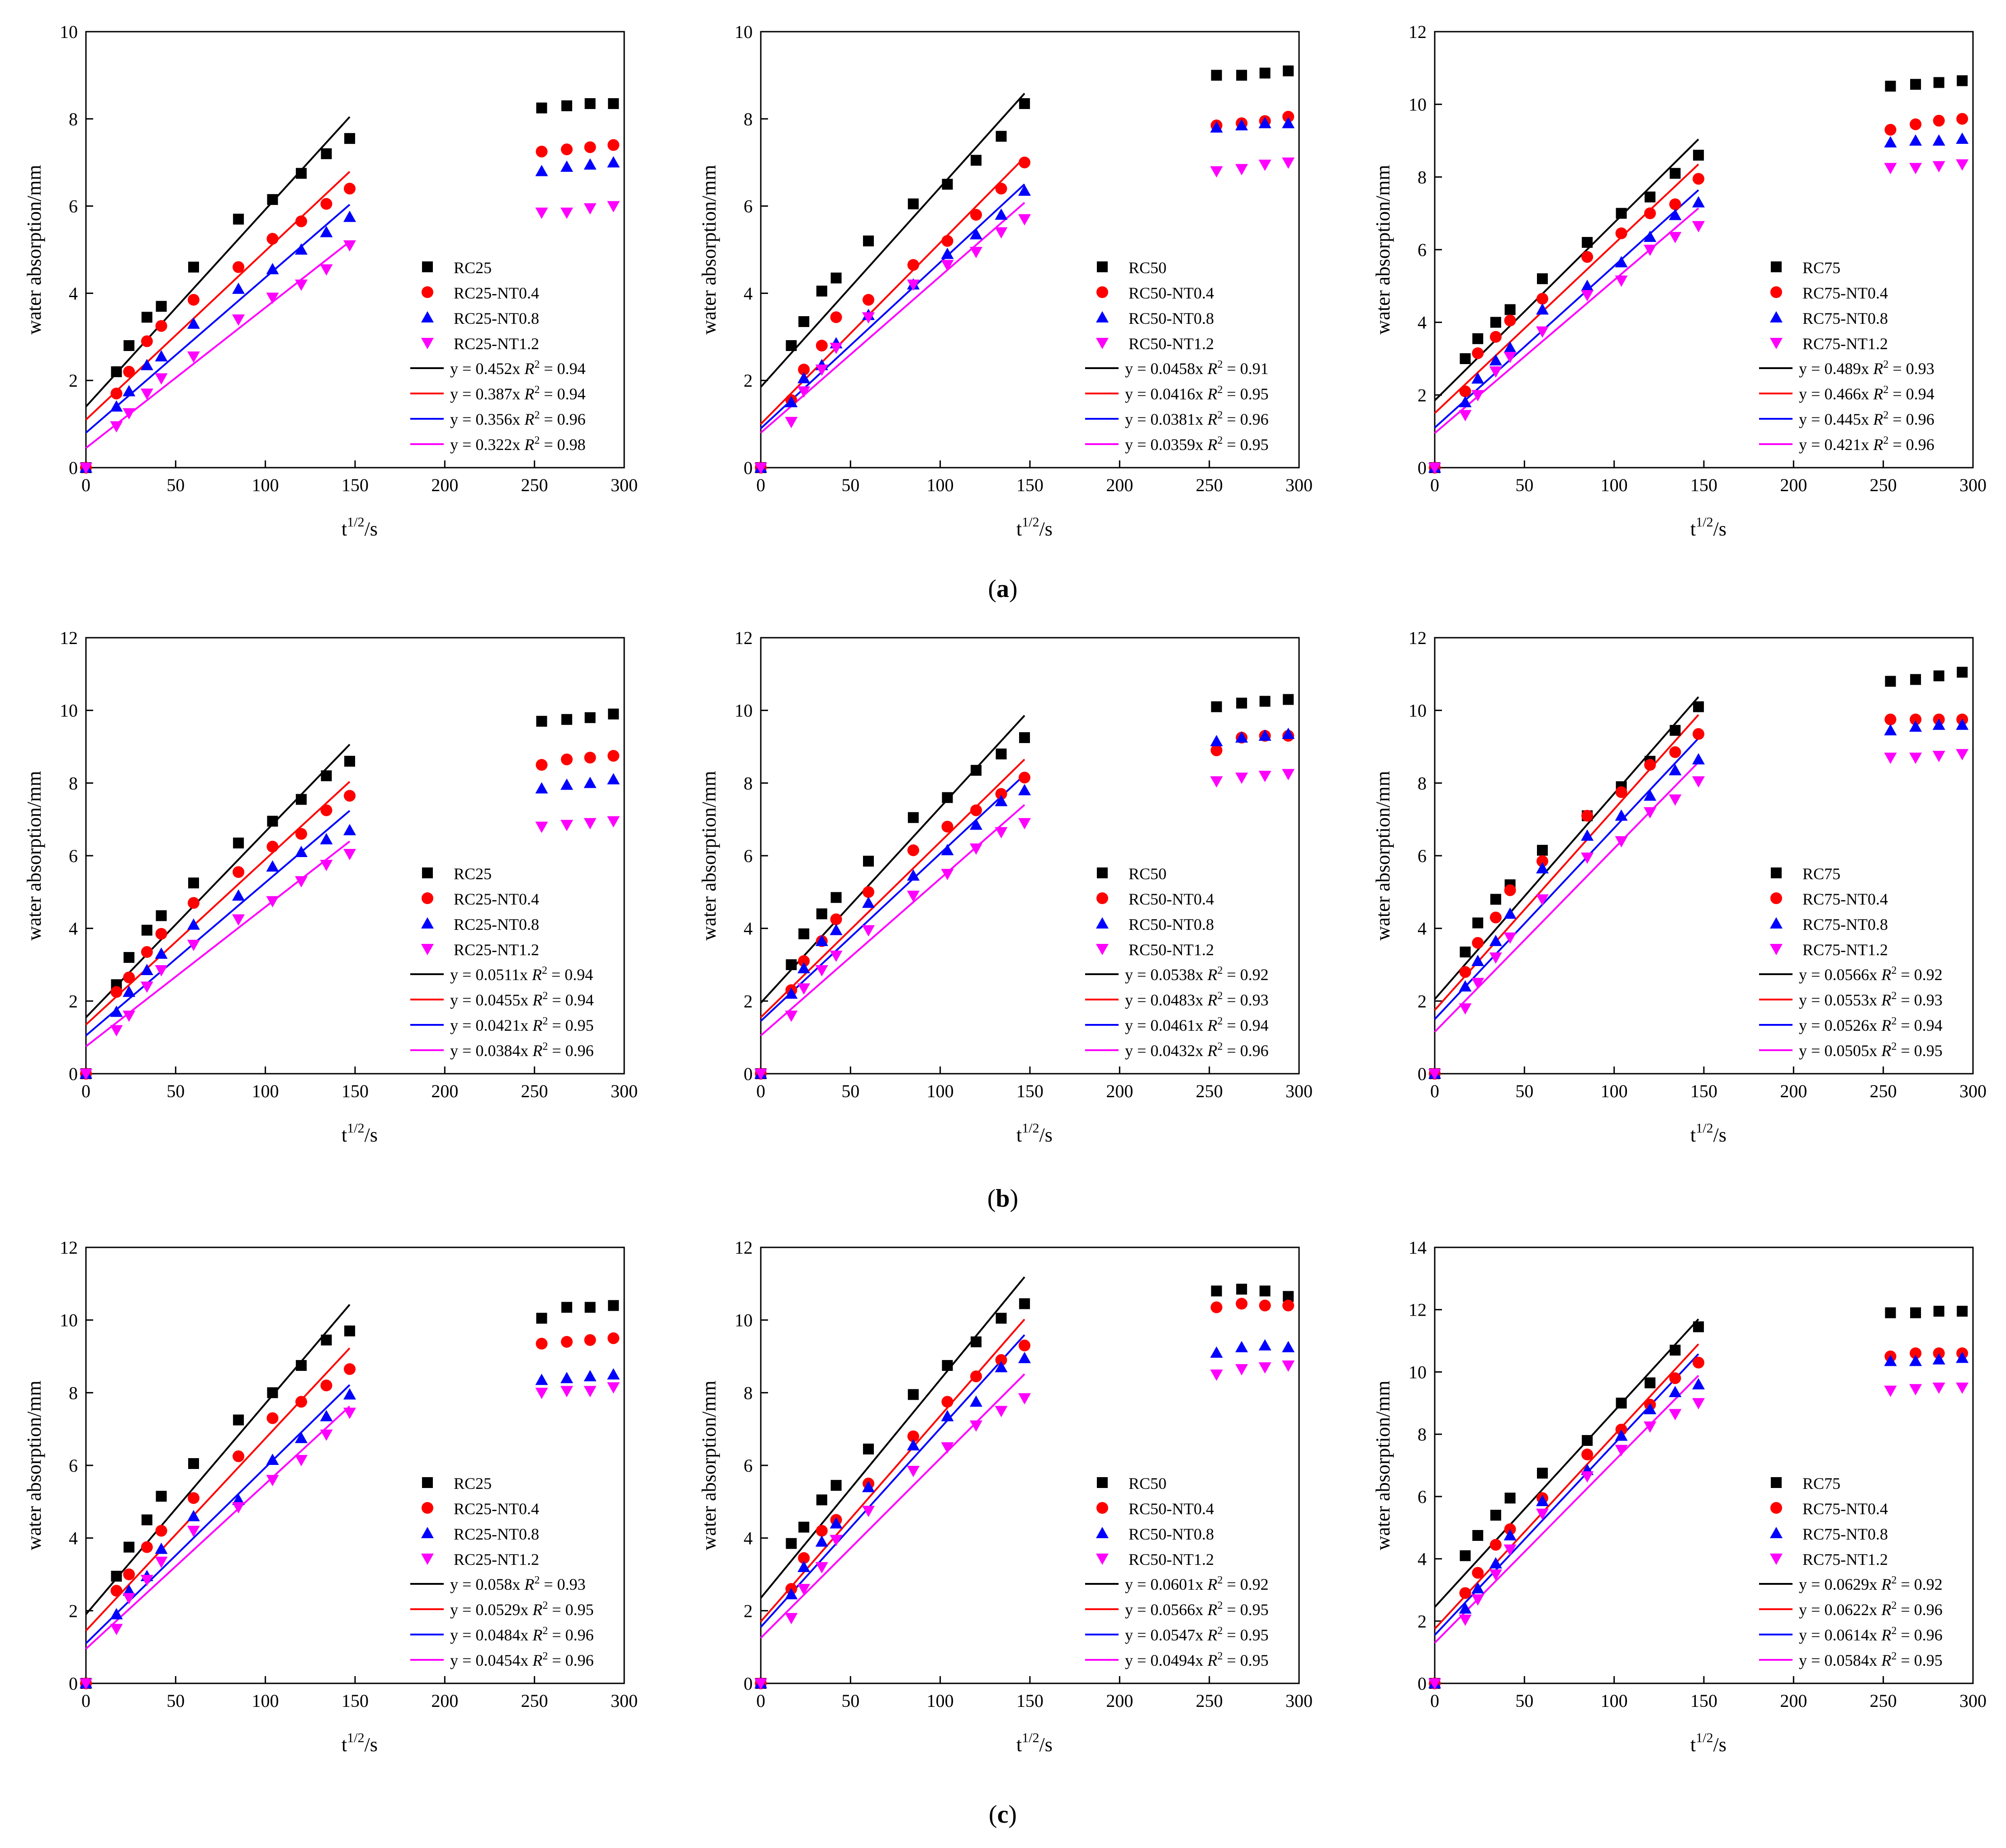 The height and width of the screenshot is (1848, 2006). Describe the element at coordinates (1821, 1484) in the screenshot. I see `legend-label: RC75` at that location.